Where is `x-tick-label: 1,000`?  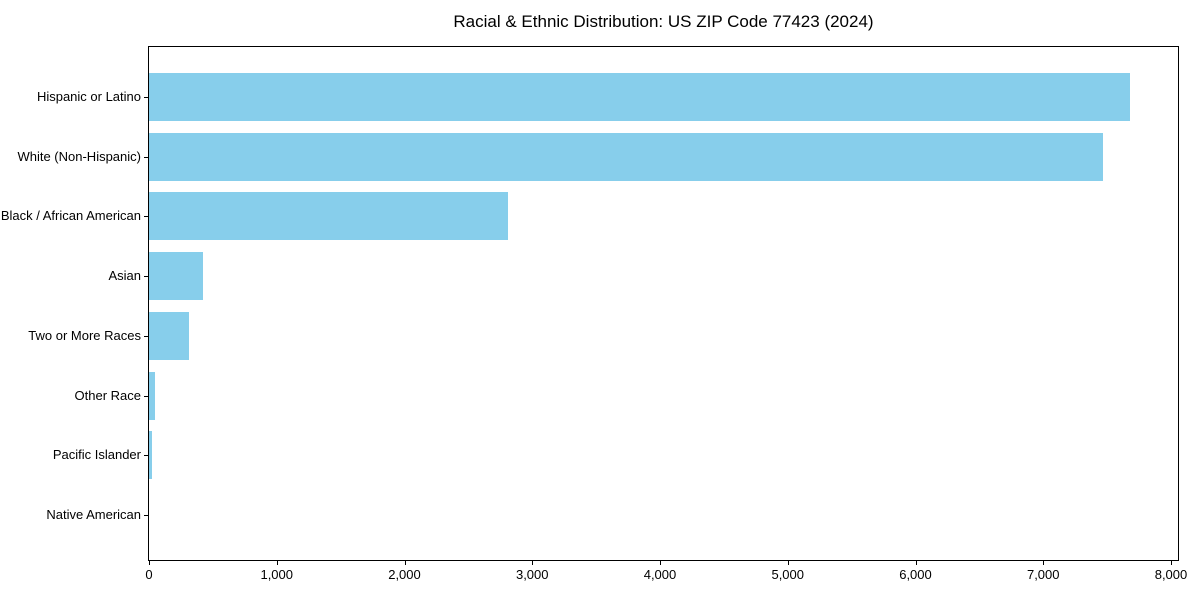 x-tick-label: 1,000 is located at coordinates (277, 574).